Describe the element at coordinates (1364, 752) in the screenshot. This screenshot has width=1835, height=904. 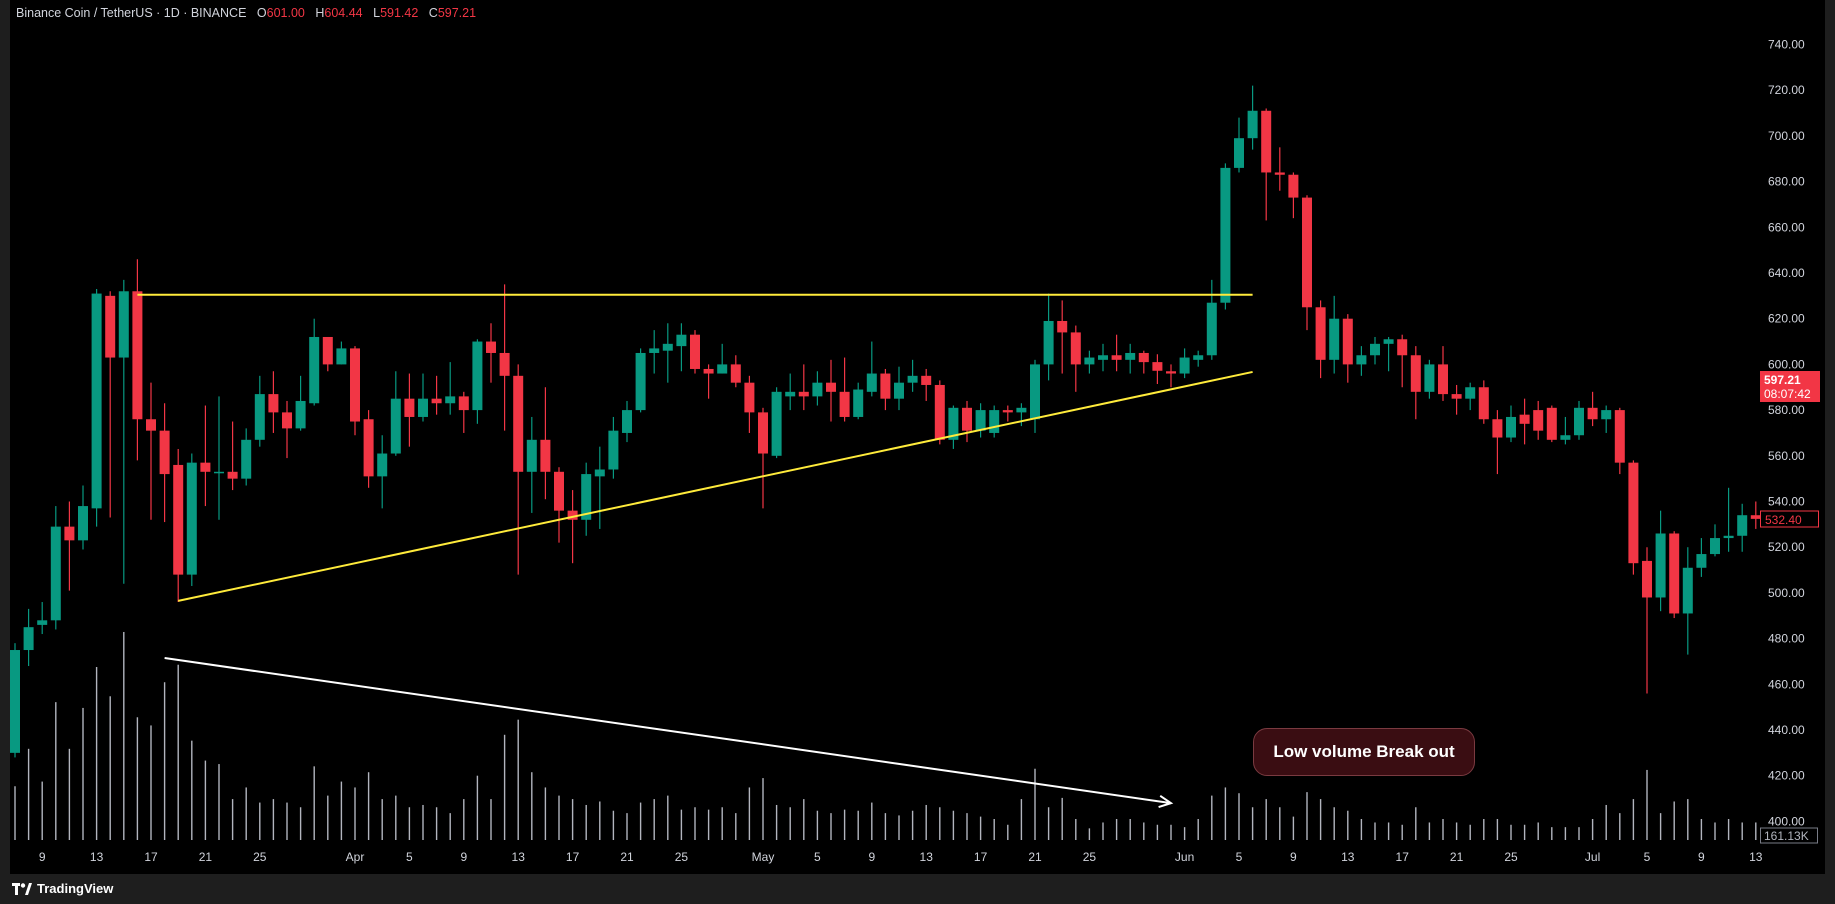
I see `callout-label: Low volume Break out` at that location.